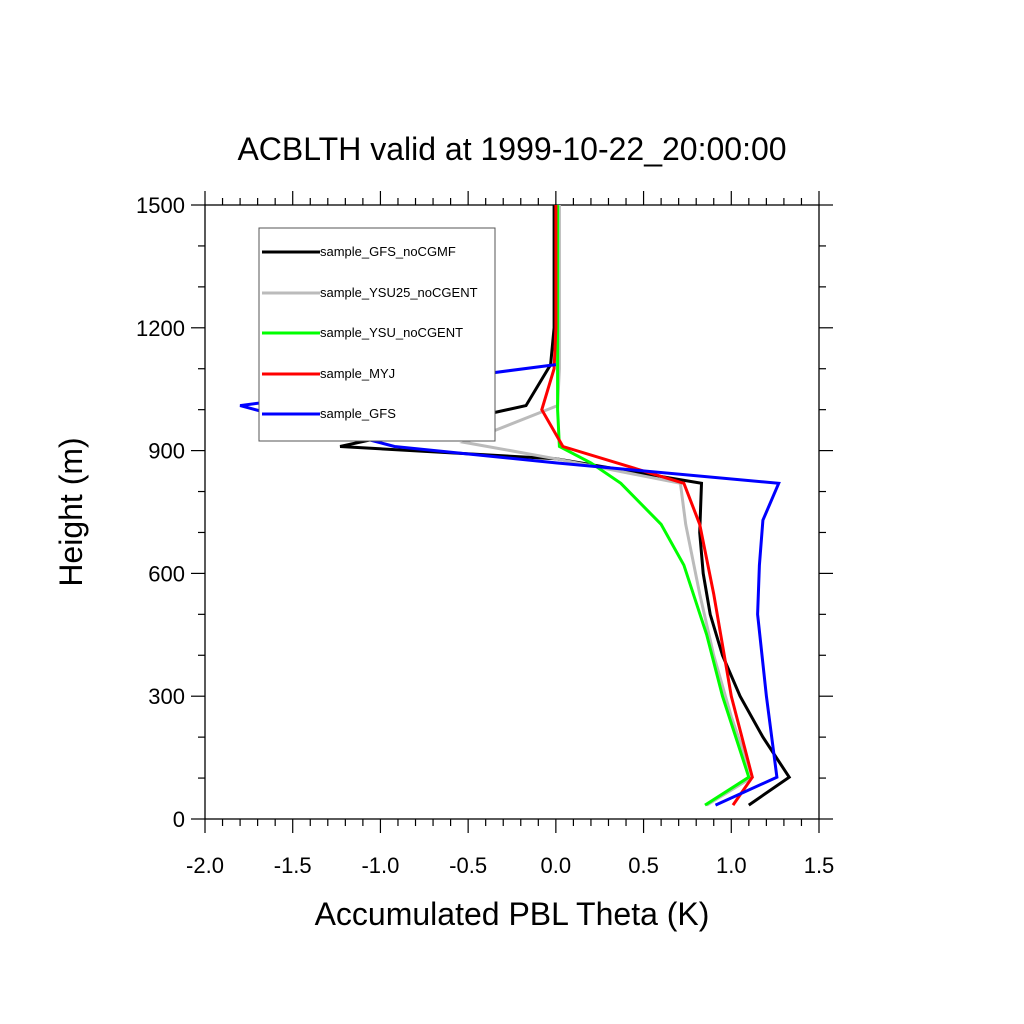 Image resolution: width=1024 pixels, height=1024 pixels. Describe the element at coordinates (358, 413) in the screenshot. I see `legend-label: sample_GFS` at that location.